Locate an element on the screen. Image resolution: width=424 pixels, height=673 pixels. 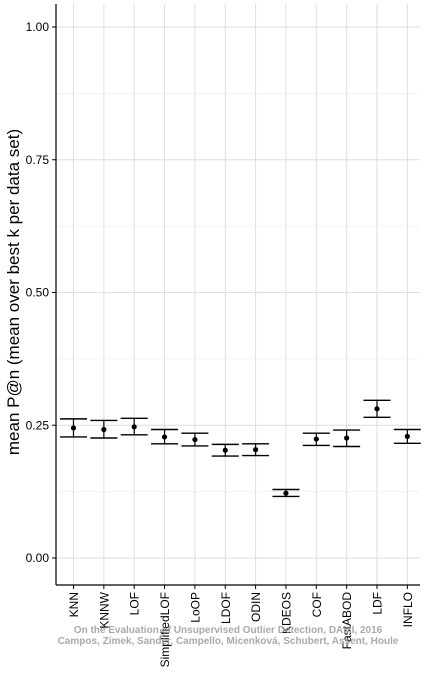
x-tick-label: ODIN is located at coordinates (256, 607).